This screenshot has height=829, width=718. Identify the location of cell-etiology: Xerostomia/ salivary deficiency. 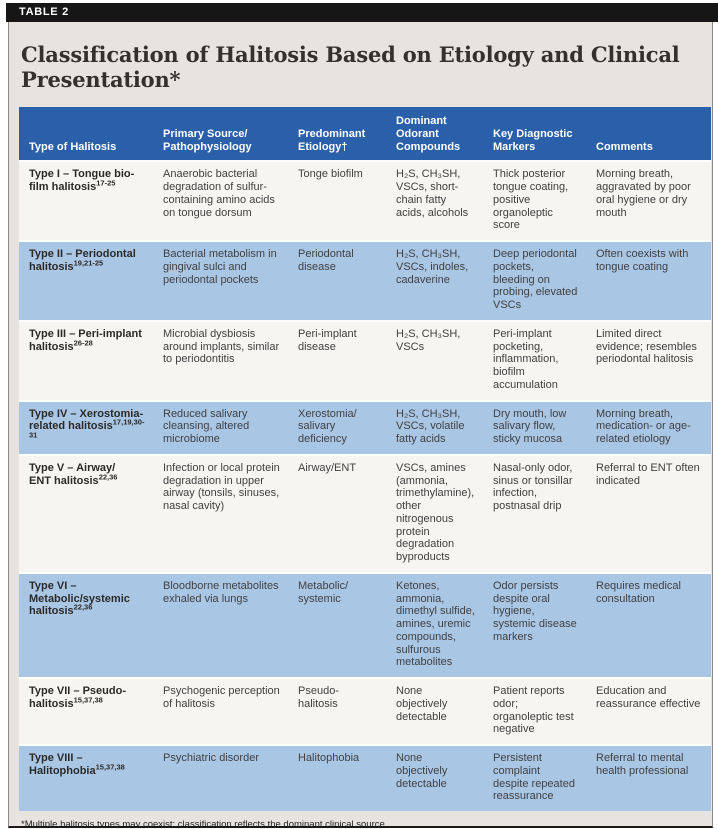
(337, 426).